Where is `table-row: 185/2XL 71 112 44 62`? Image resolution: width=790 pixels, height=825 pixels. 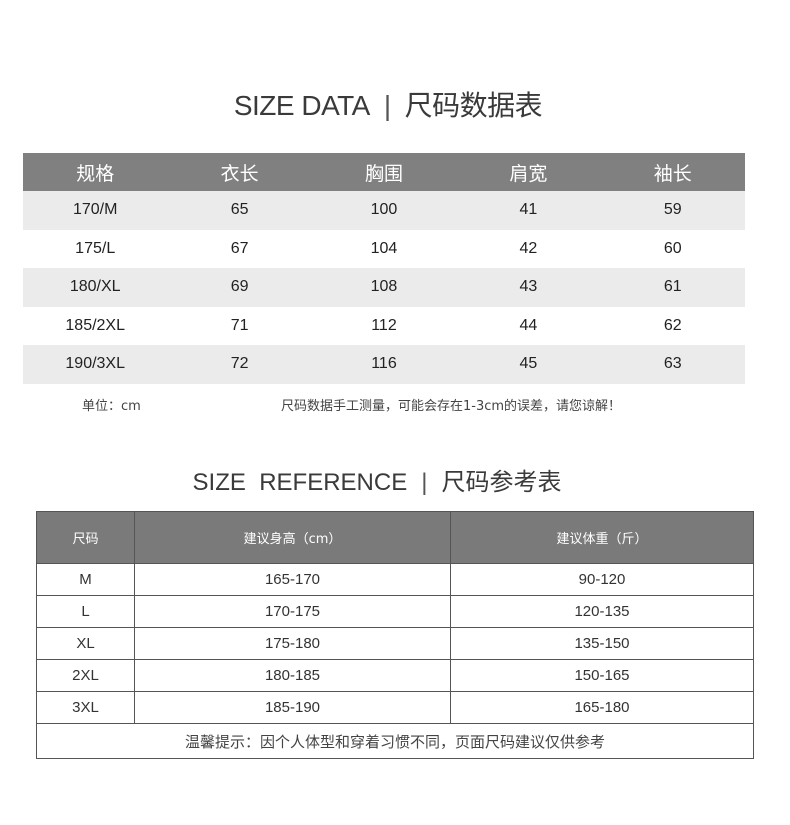 table-row: 185/2XL 71 112 44 62 is located at coordinates (384, 326).